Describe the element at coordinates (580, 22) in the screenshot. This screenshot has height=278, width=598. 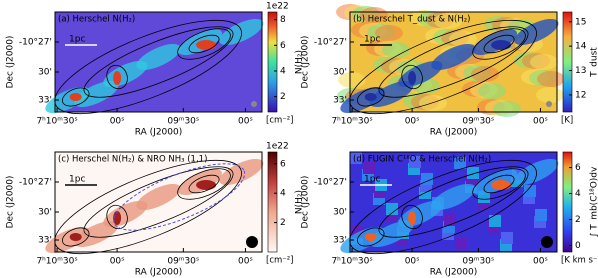
I see `colorbar-tick-label: 15` at that location.